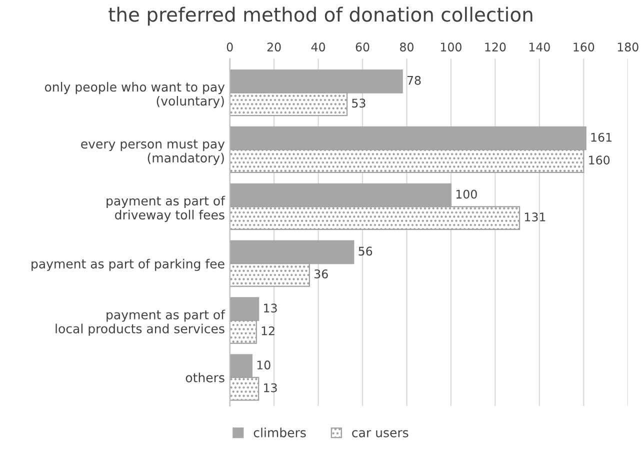  What do you see at coordinates (359, 103) in the screenshot?
I see `data-label: 53` at bounding box center [359, 103].